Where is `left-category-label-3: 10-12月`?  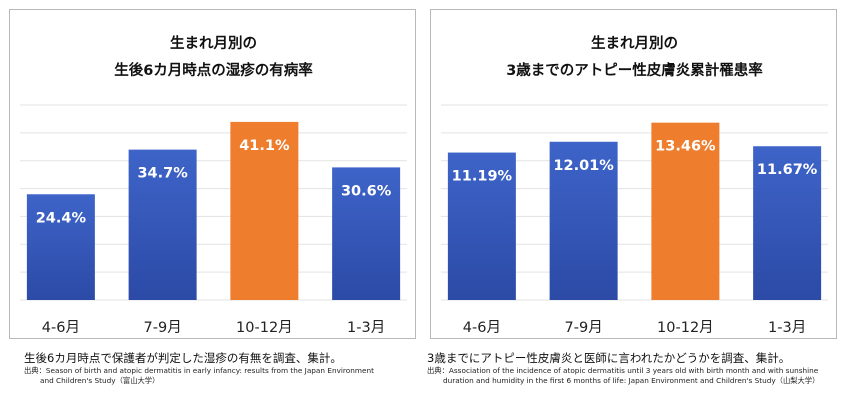 left-category-label-3: 10-12月 is located at coordinates (264, 328).